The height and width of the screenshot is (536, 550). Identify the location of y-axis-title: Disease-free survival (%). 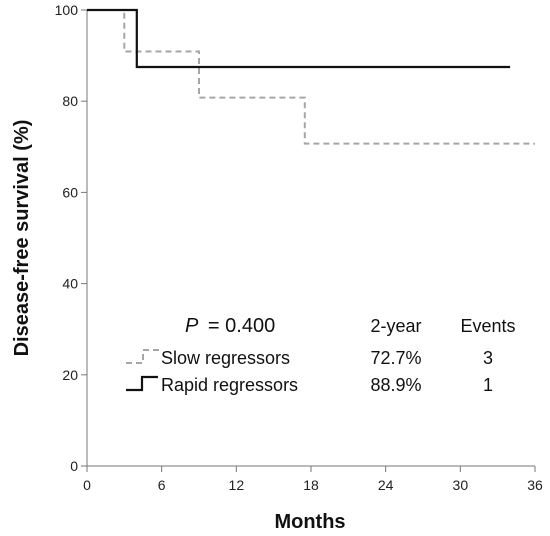
(22, 238).